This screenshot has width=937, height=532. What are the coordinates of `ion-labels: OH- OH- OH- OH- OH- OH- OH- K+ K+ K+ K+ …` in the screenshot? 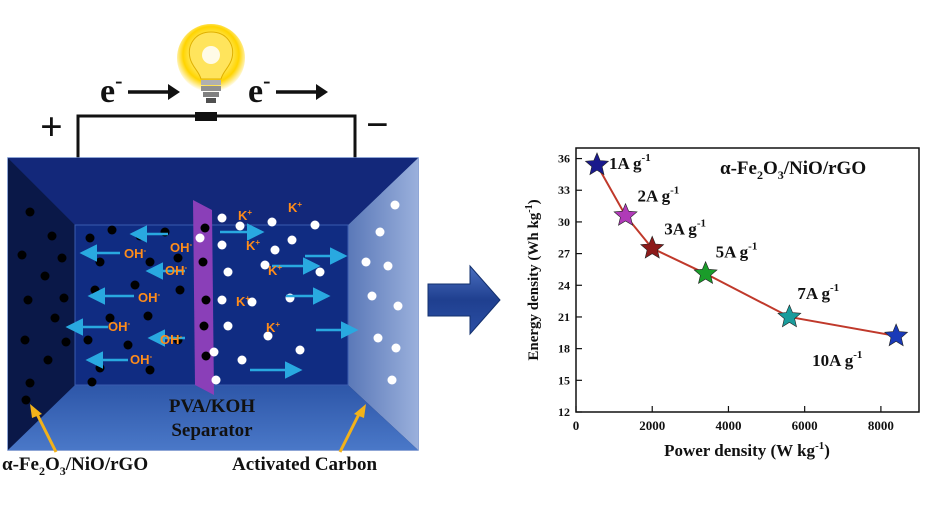 It's located at (205, 283).